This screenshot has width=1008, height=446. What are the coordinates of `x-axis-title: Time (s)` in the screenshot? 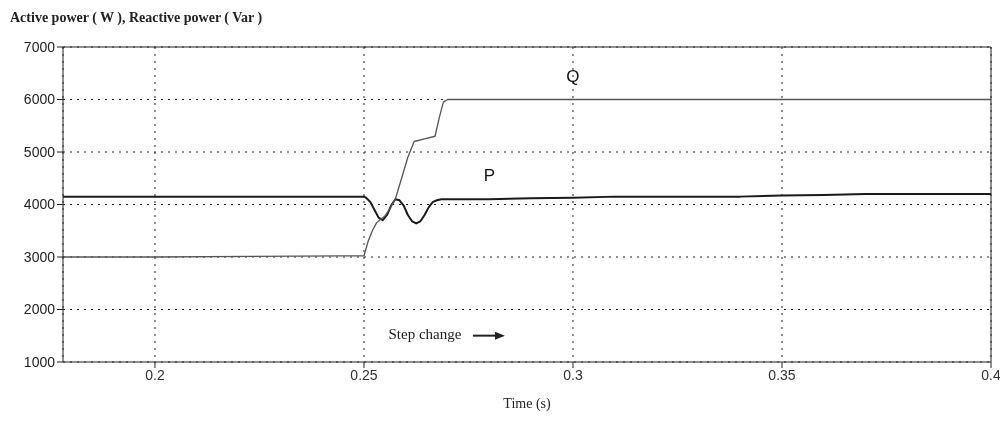 It's located at (527, 404).